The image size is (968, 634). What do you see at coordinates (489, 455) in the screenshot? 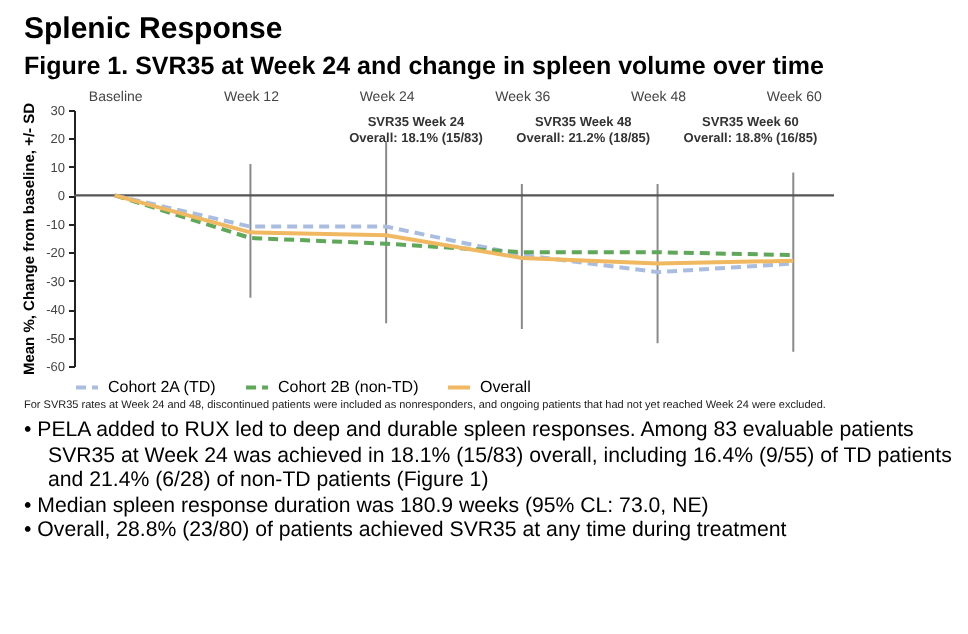
I see `text: • PELA added to RUX led to deep and durable spleen responses. Among 83 evaluable patients SVR35 at Week 24 was achieved in 18.1% (15/83) overall, including 16.4% (9/55) of TD patients and 21.4% (6/28) of non-TD patients (Figure 1)` at bounding box center [489, 455].